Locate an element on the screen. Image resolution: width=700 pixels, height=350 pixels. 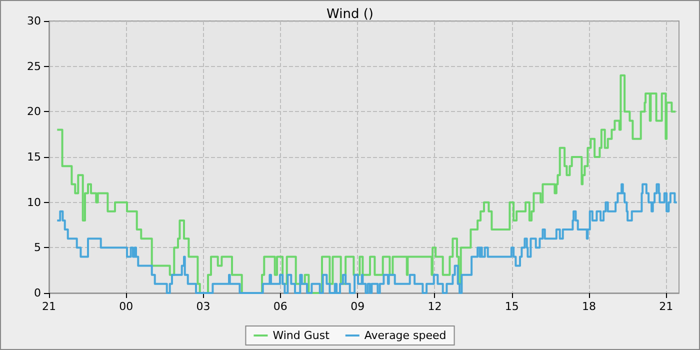
y-tick-label: 5 is located at coordinates (37, 247).